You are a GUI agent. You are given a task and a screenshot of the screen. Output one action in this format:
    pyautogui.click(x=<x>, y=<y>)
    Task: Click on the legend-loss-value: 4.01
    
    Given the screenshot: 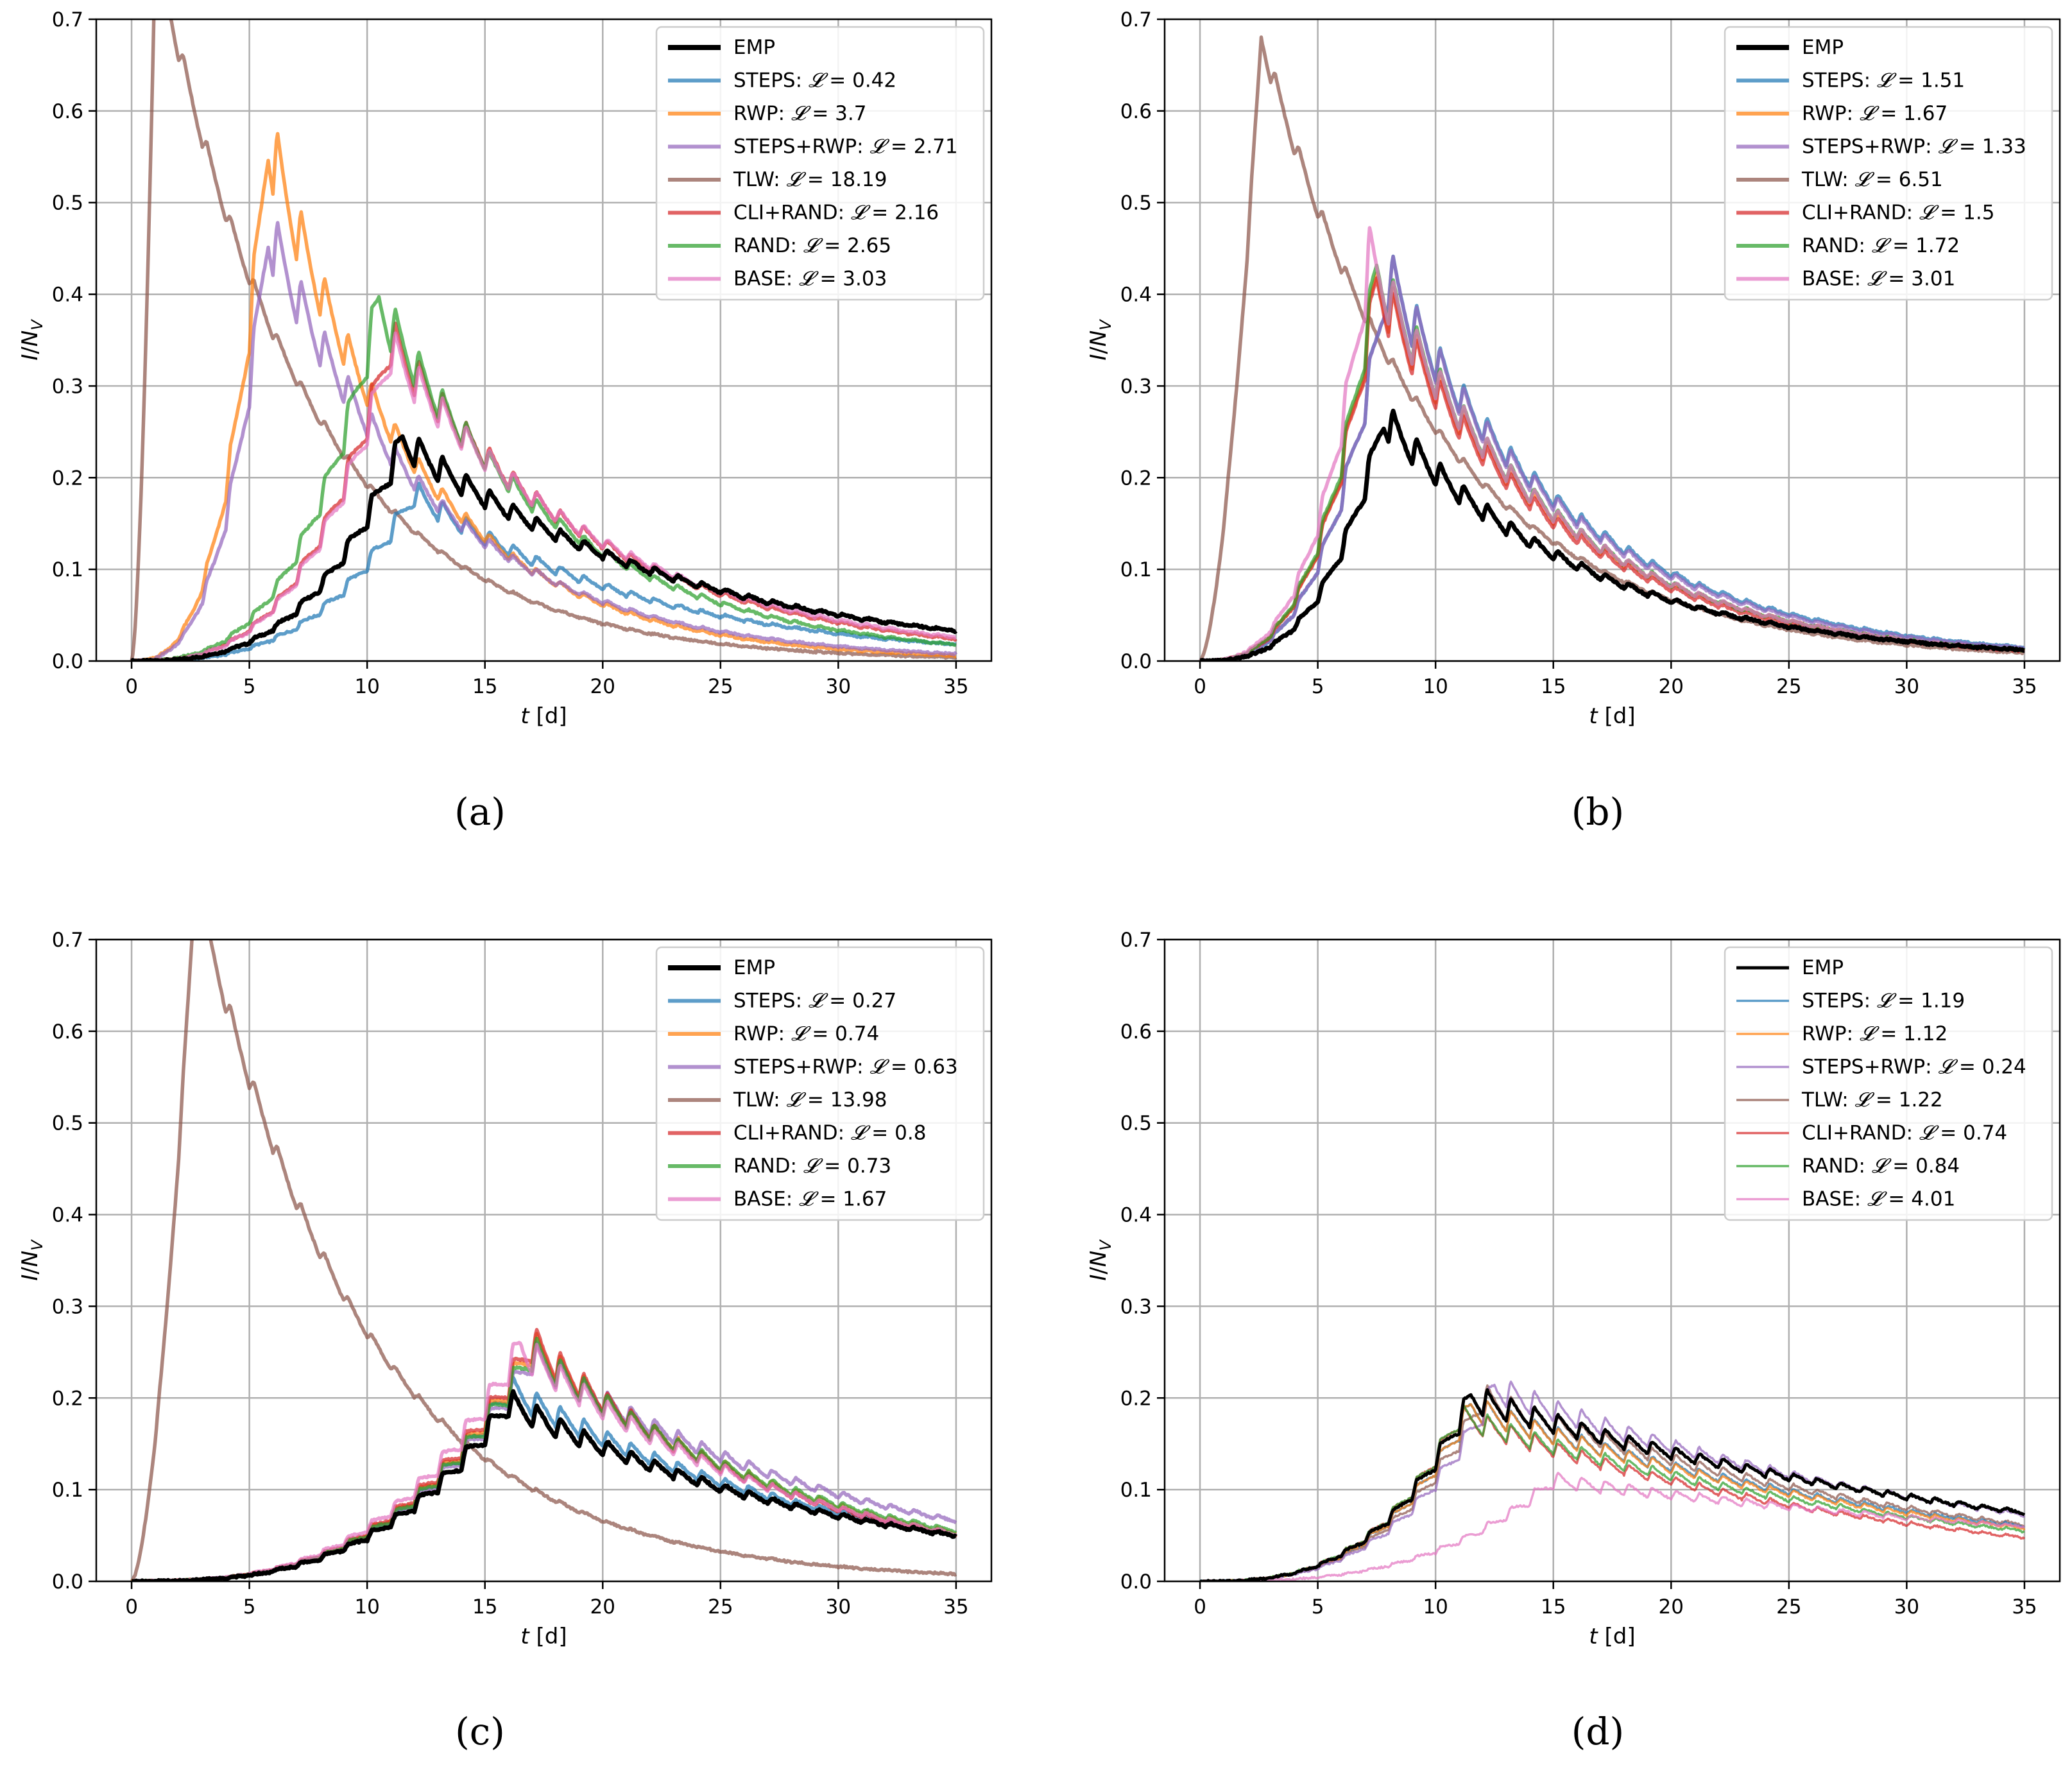 What is the action you would take?
    pyautogui.click(x=1933, y=1199)
    